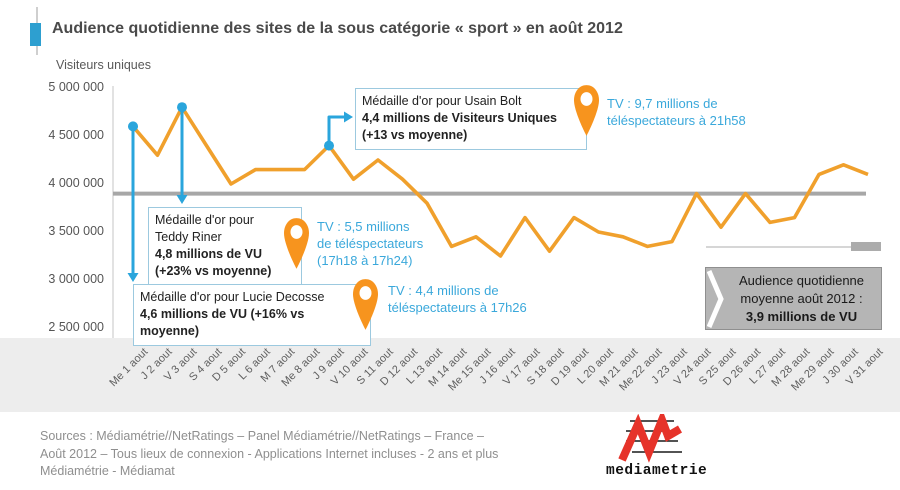 Image resolution: width=900 pixels, height=490 pixels. What do you see at coordinates (715, 299) in the screenshot?
I see `chevron-notch-icon` at bounding box center [715, 299].